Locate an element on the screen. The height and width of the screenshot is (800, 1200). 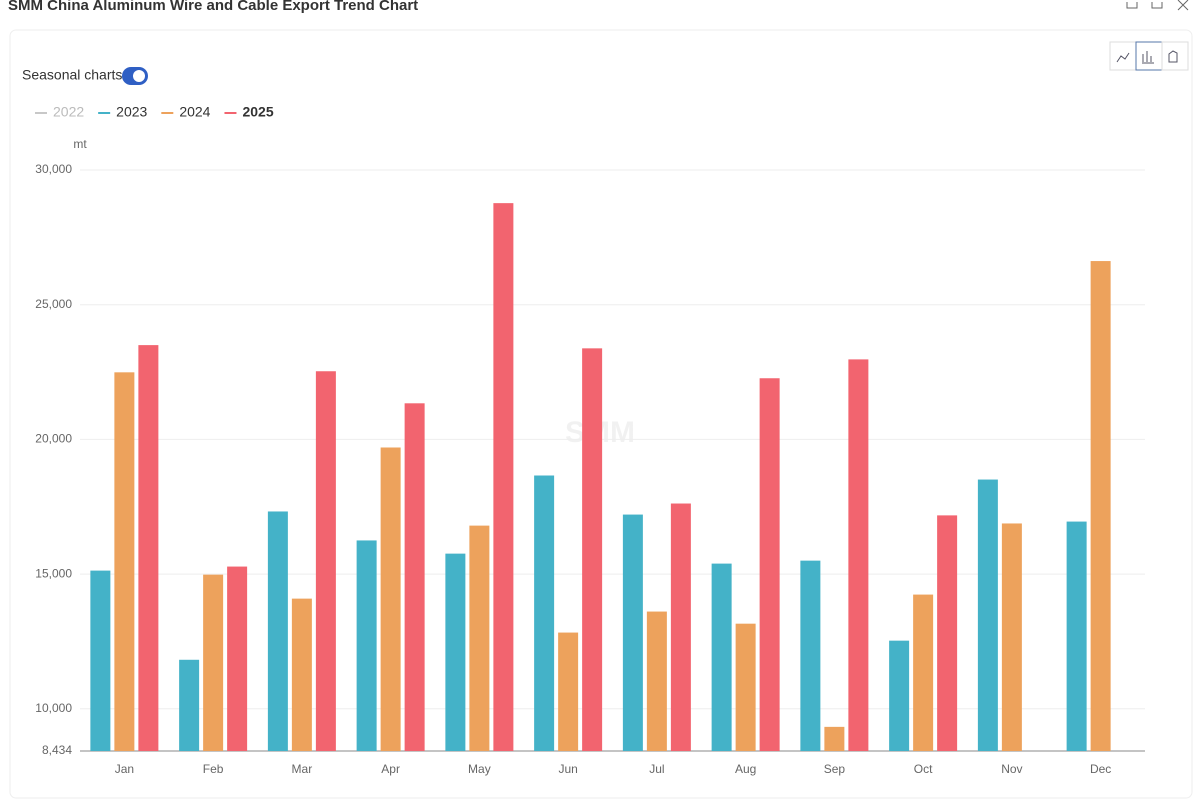
y-tick-label: 30,000 is located at coordinates (53, 169).